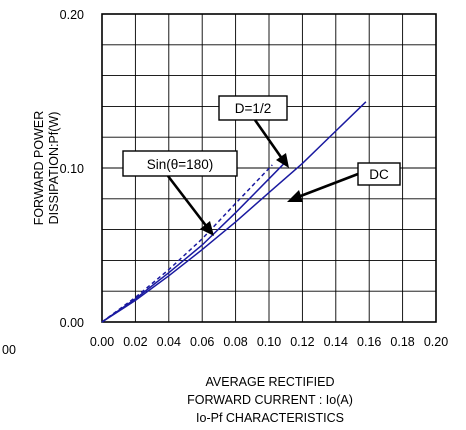 This screenshot has height=430, width=466. I want to click on x-axis-label-line-1: AVERAGE RECTIFIED, so click(270, 382).